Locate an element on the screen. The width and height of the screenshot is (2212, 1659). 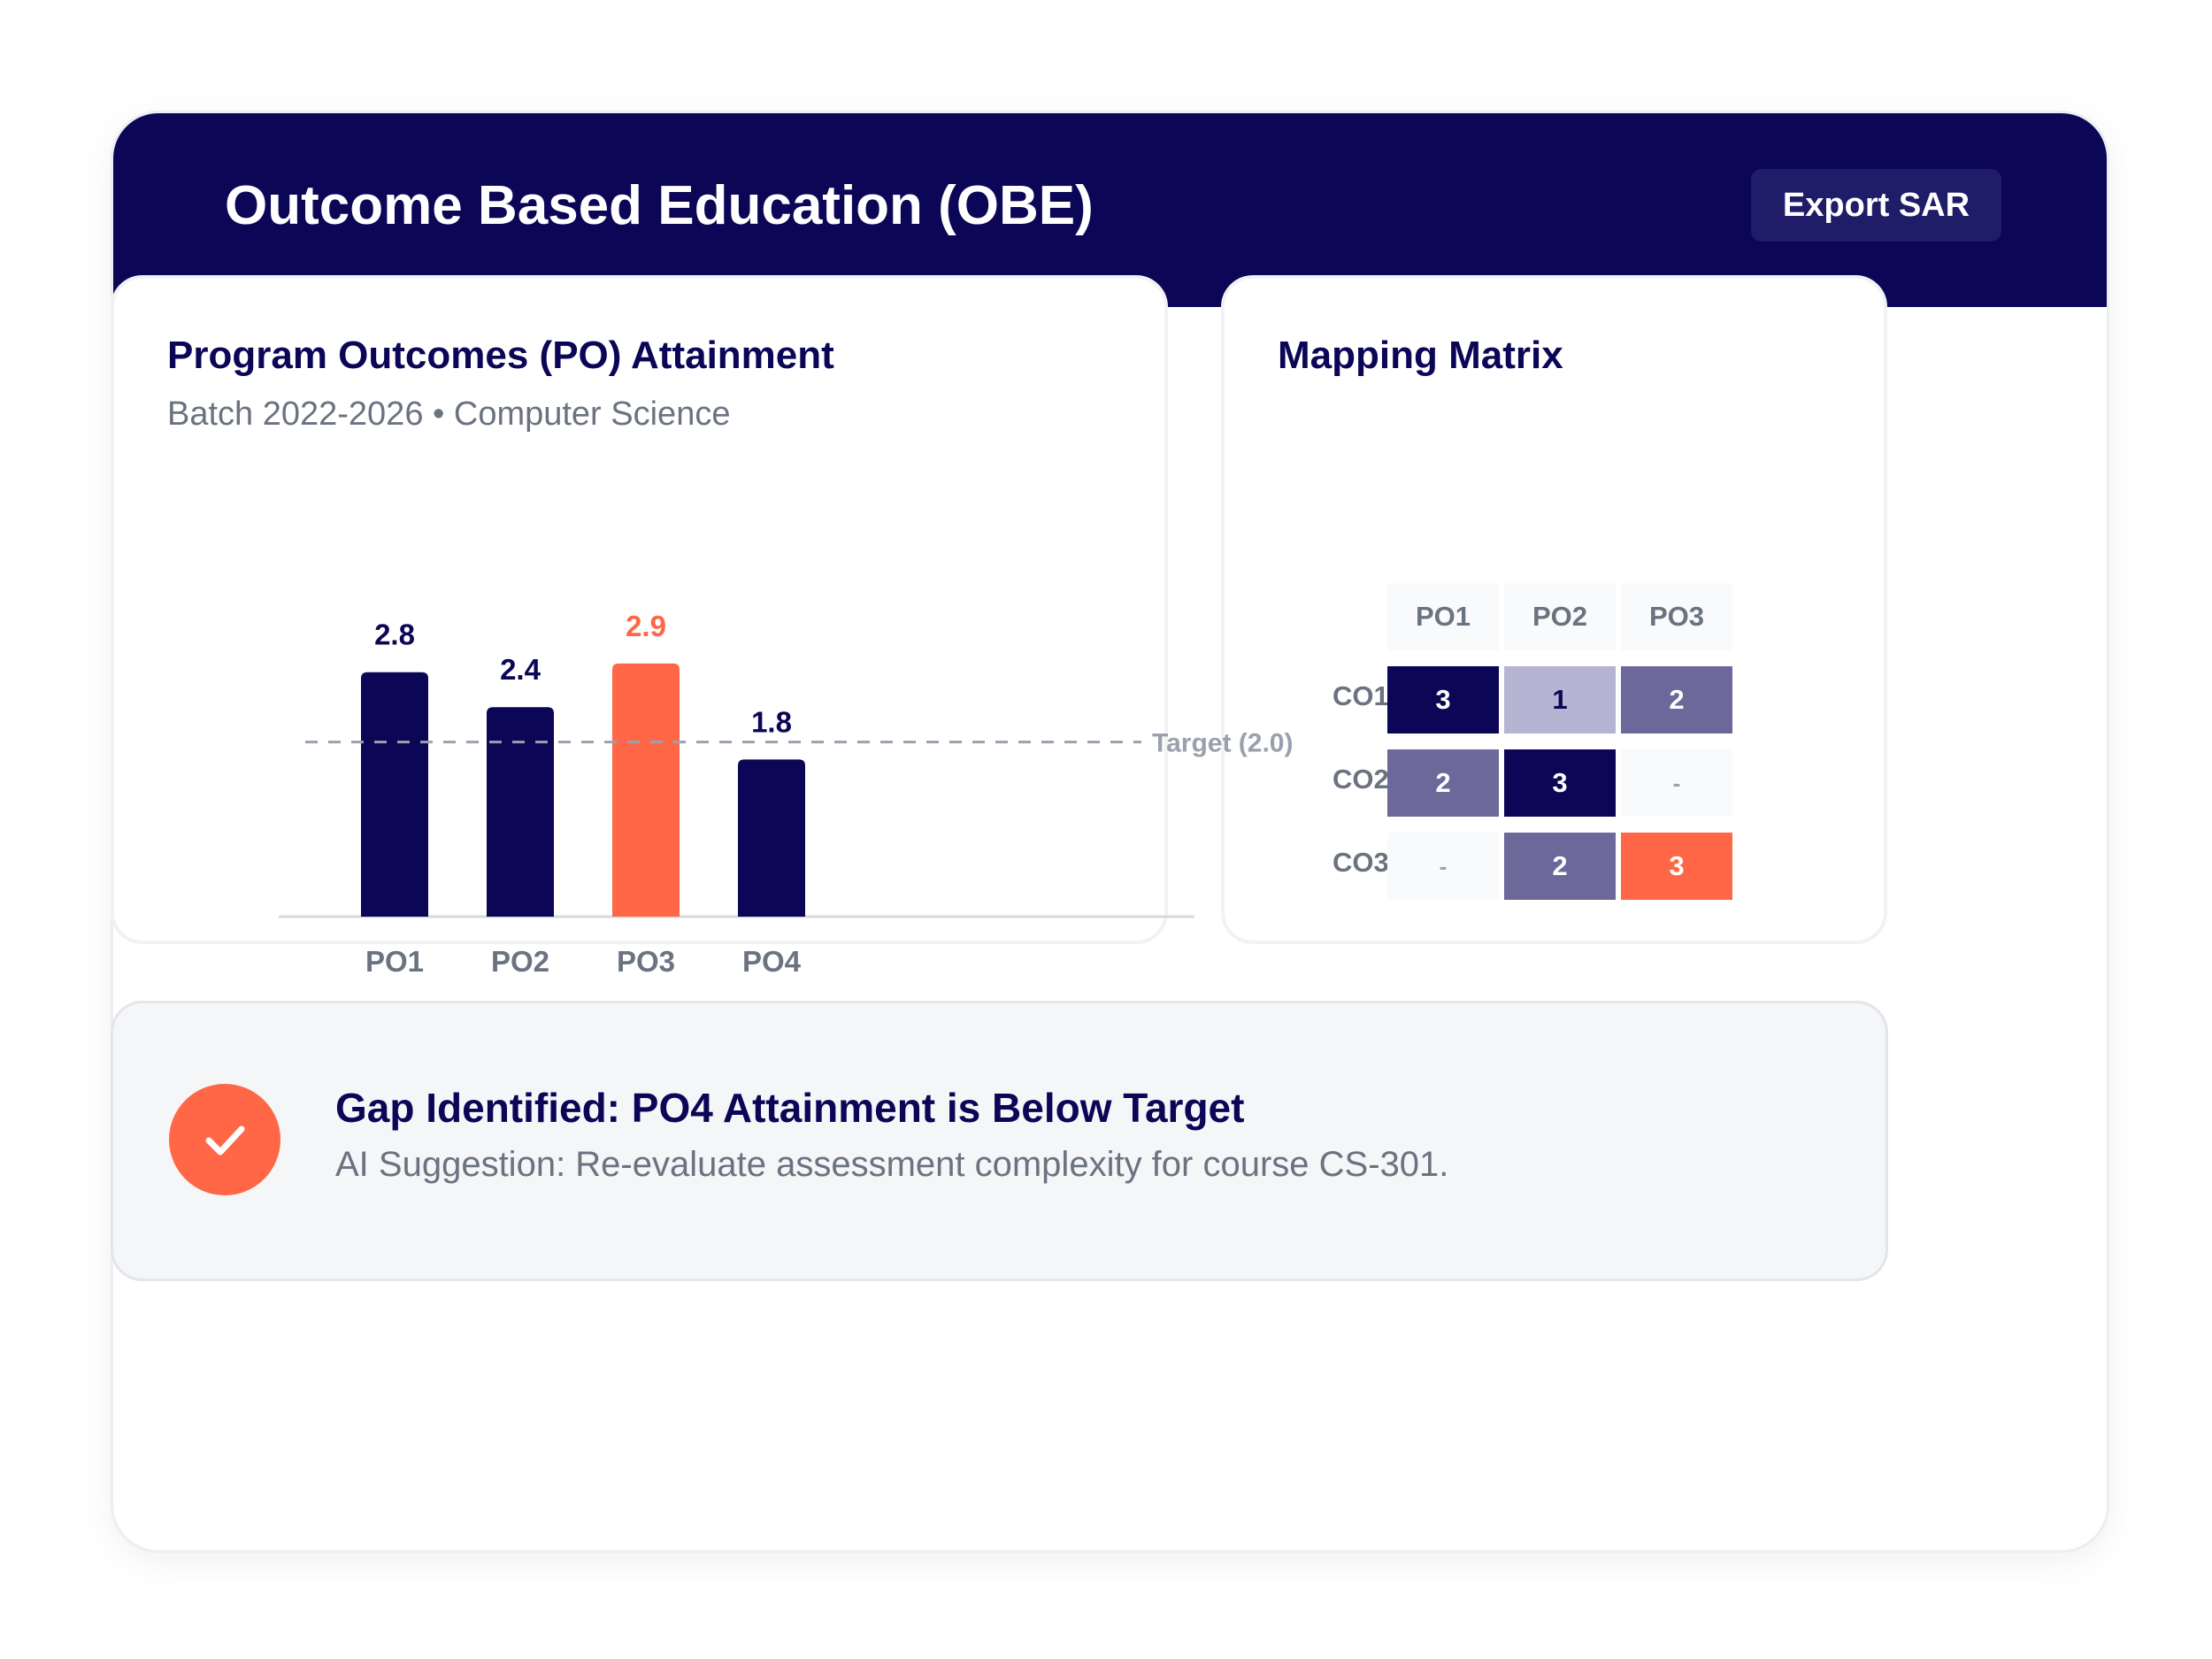
export-sar-button: Export SAR is located at coordinates (1876, 206).